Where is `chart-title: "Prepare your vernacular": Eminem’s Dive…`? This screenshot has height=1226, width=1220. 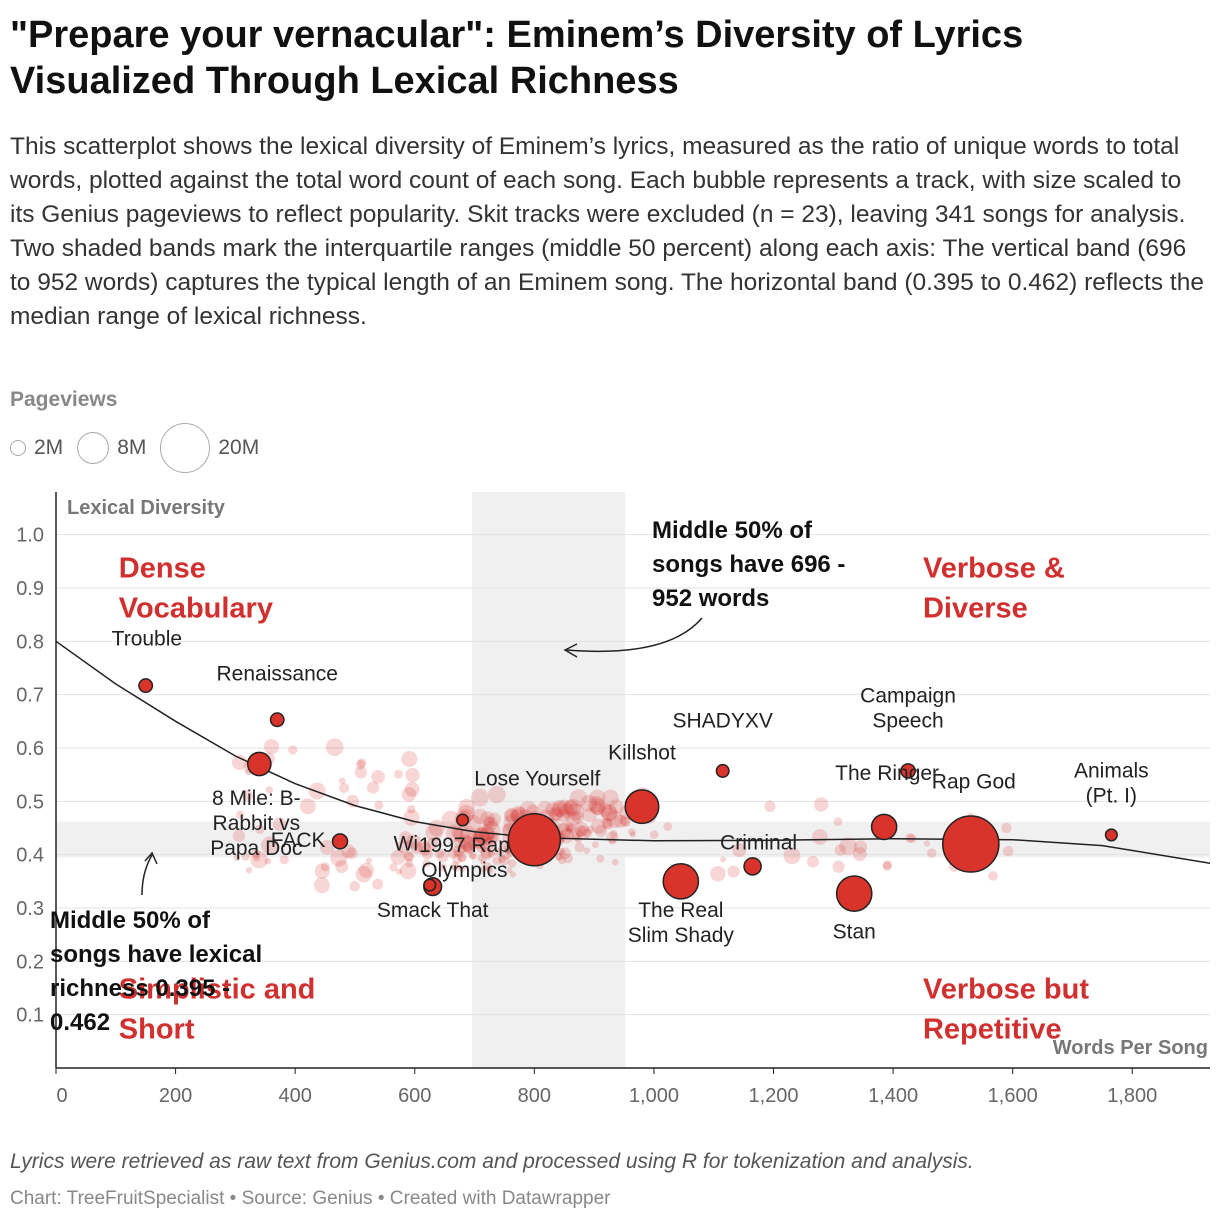 chart-title: "Prepare your vernacular": Eminem’s Dive… is located at coordinates (517, 58).